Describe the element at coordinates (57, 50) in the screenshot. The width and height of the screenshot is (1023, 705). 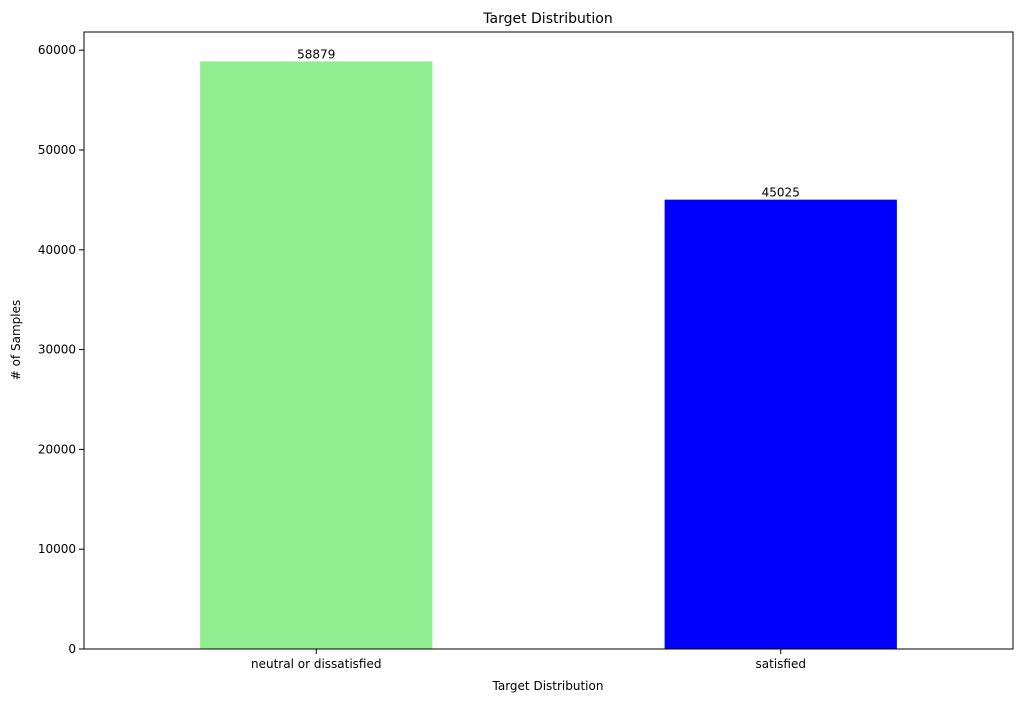
I see `y-tick-label: 60000` at that location.